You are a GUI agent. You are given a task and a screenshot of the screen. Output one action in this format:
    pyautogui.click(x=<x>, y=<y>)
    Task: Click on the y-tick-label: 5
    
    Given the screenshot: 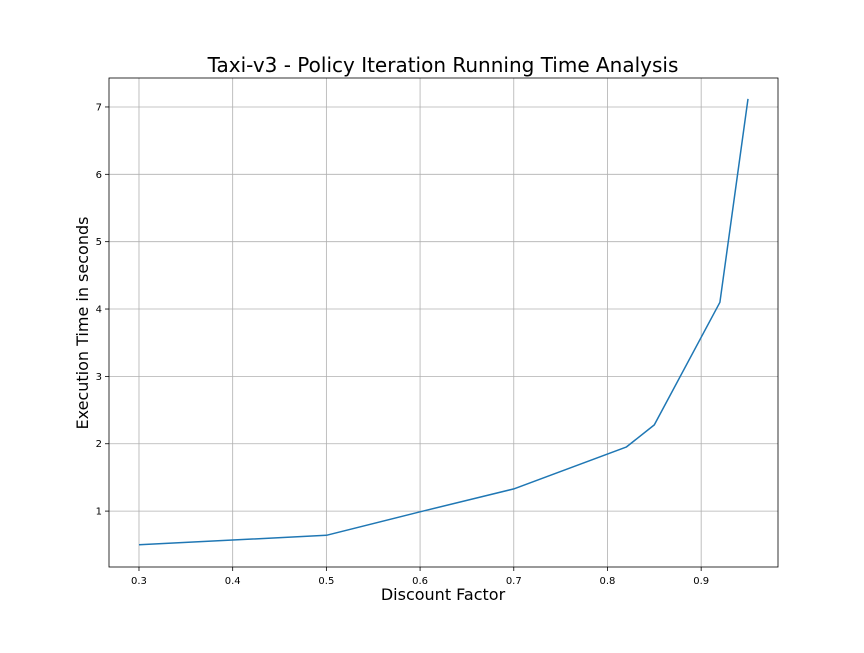 What is the action you would take?
    pyautogui.click(x=99, y=242)
    